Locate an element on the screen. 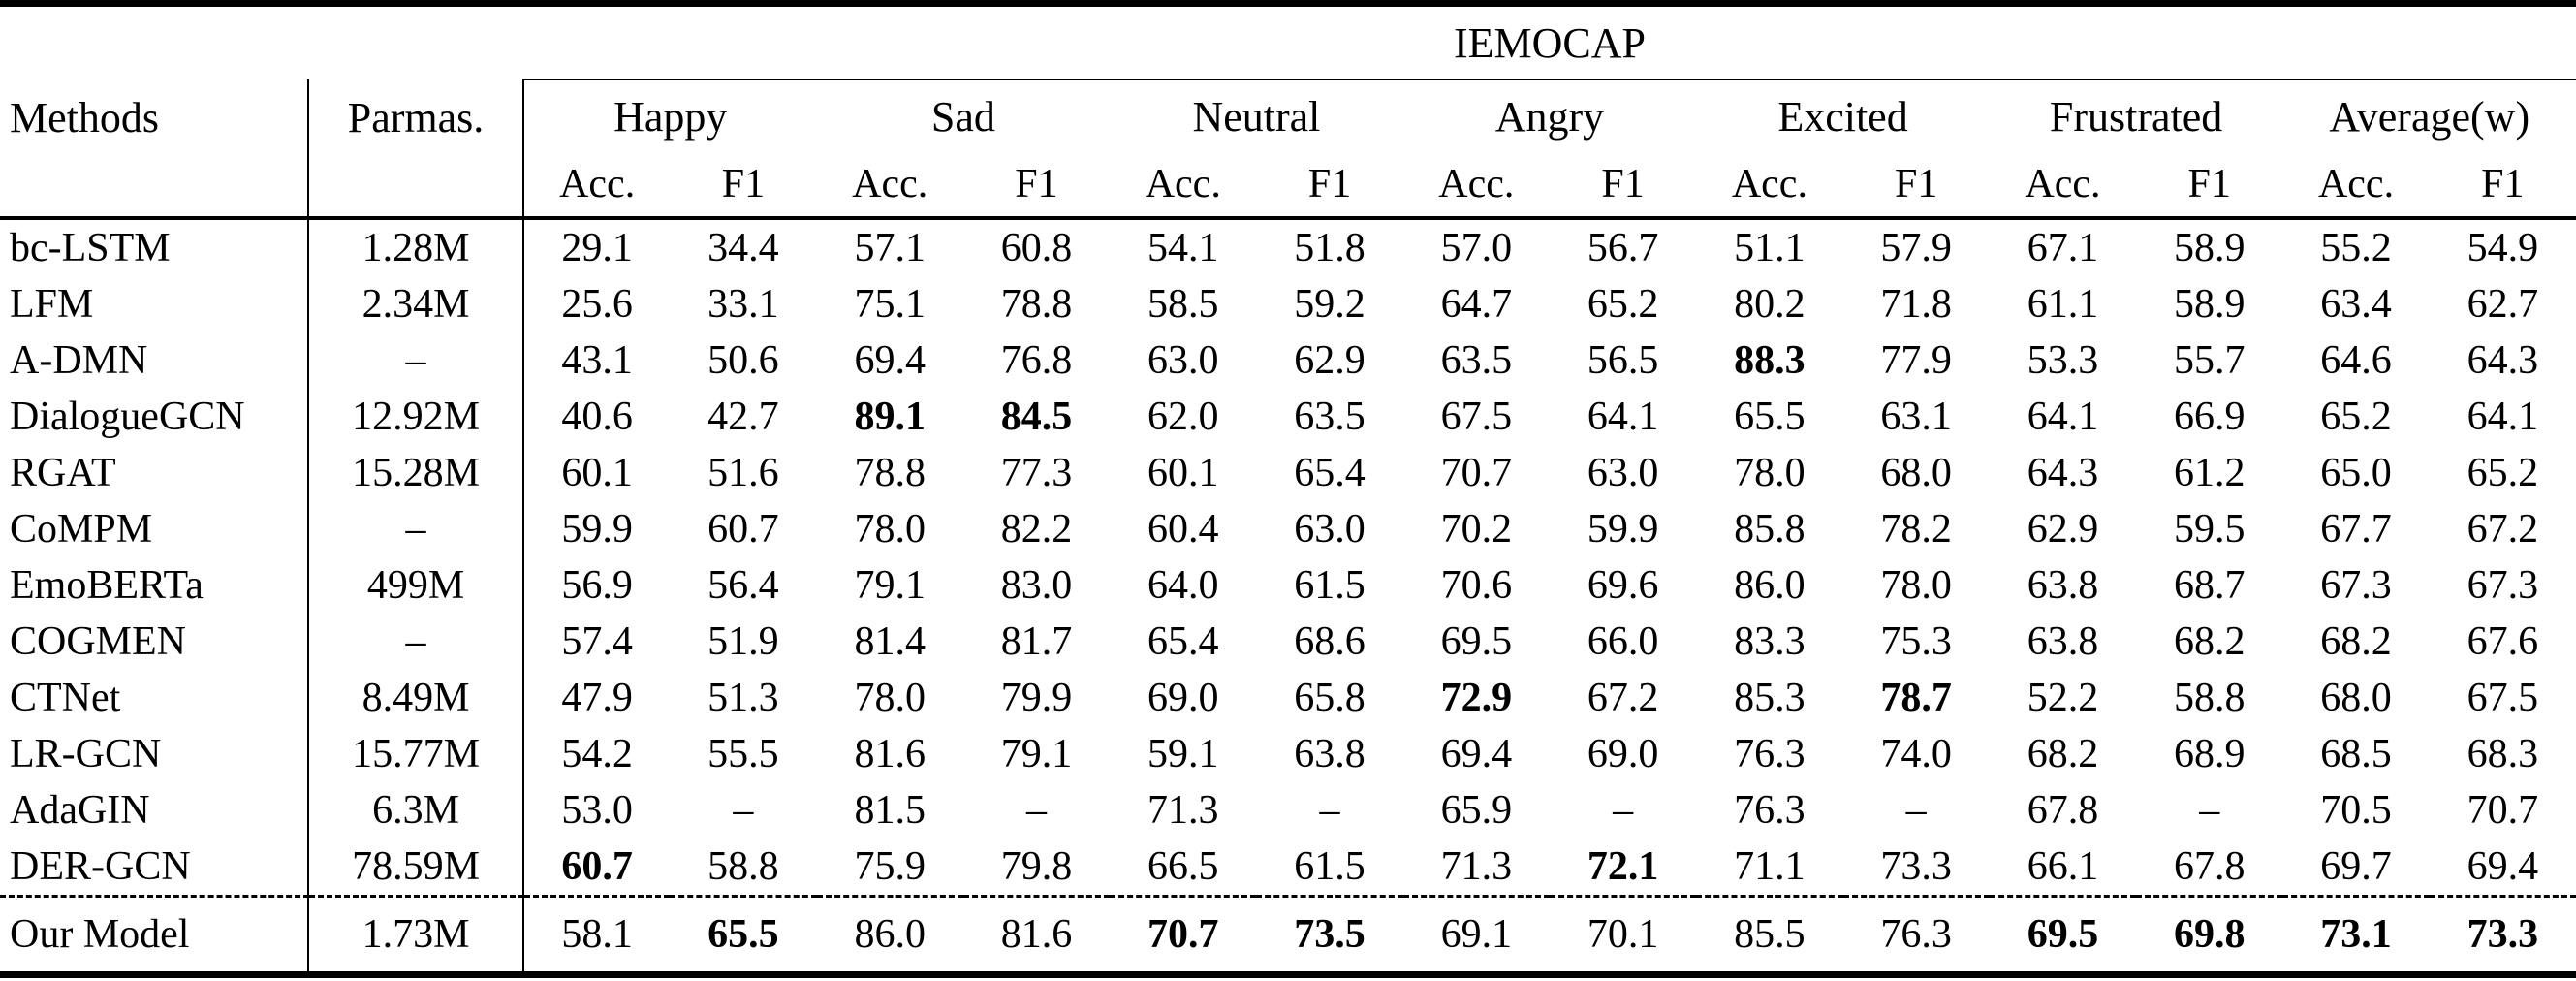 The width and height of the screenshot is (2576, 981). emotion-header-angry: Angry is located at coordinates (1549, 115).